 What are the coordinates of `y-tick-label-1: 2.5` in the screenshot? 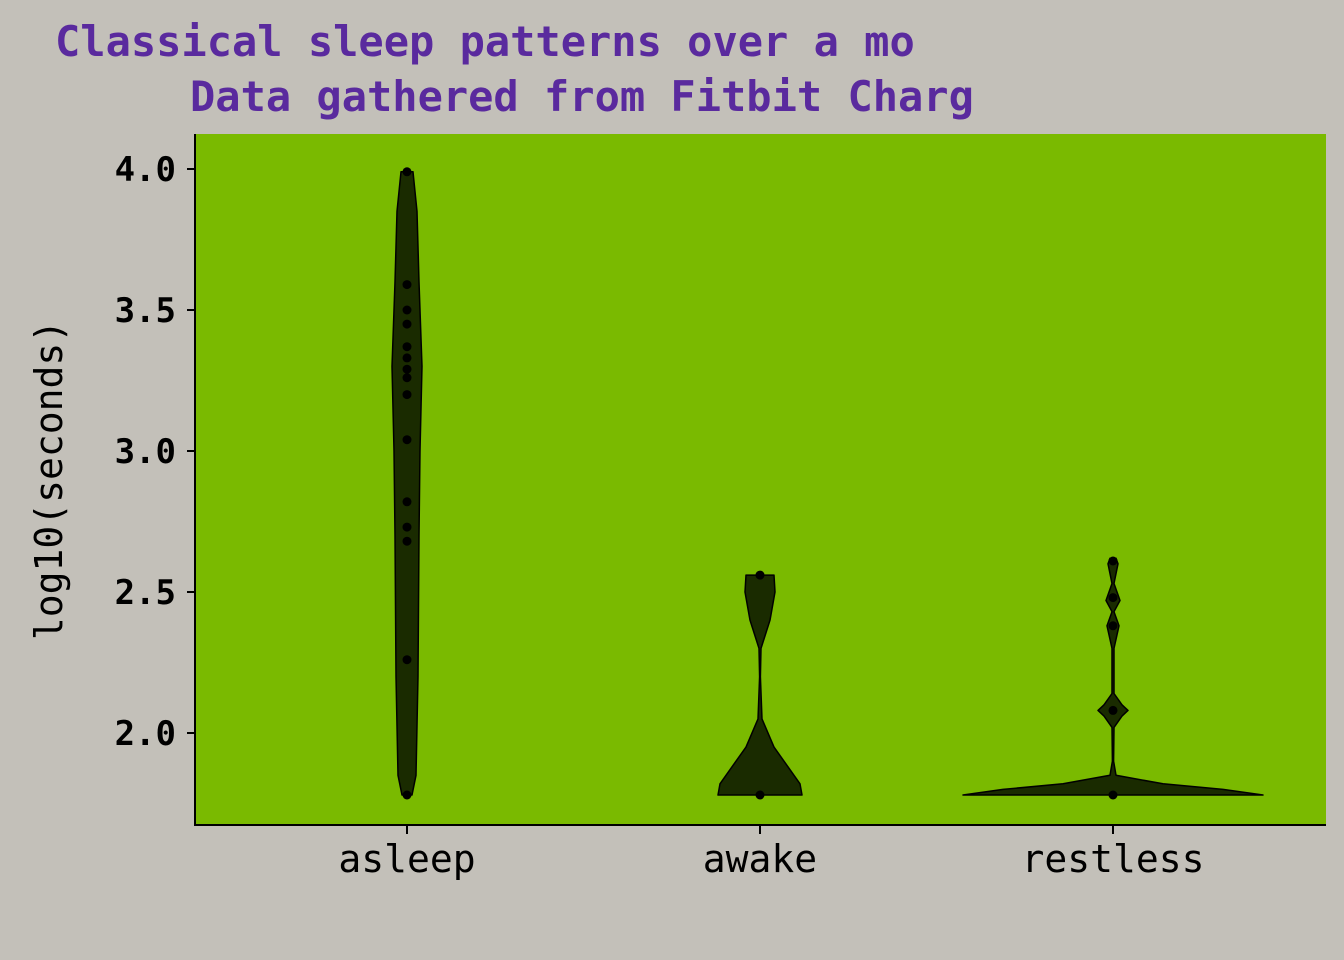 It's located at (145, 593).